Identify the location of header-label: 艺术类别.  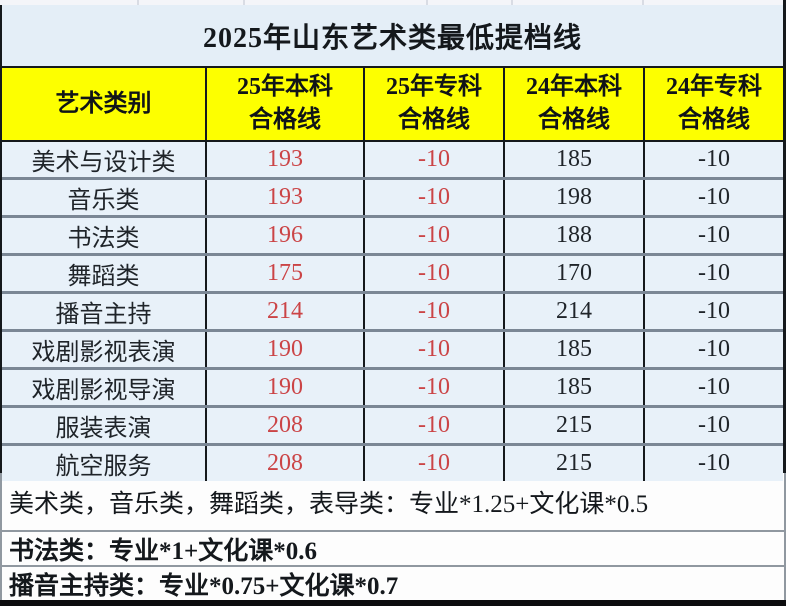
(103, 103).